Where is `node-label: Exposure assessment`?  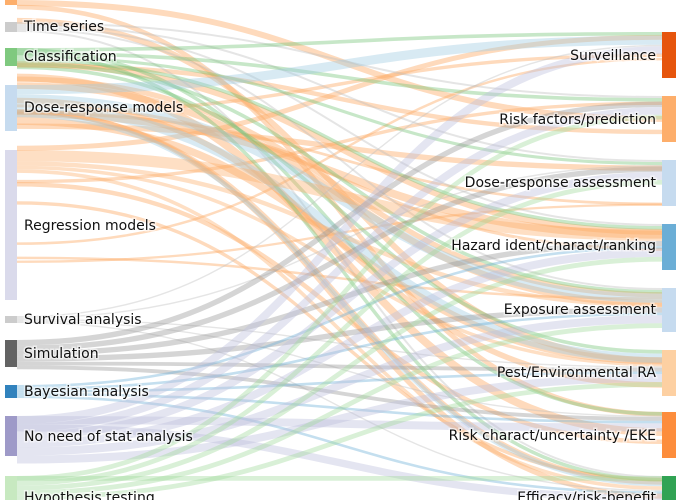
node-label: Exposure assessment is located at coordinates (580, 310).